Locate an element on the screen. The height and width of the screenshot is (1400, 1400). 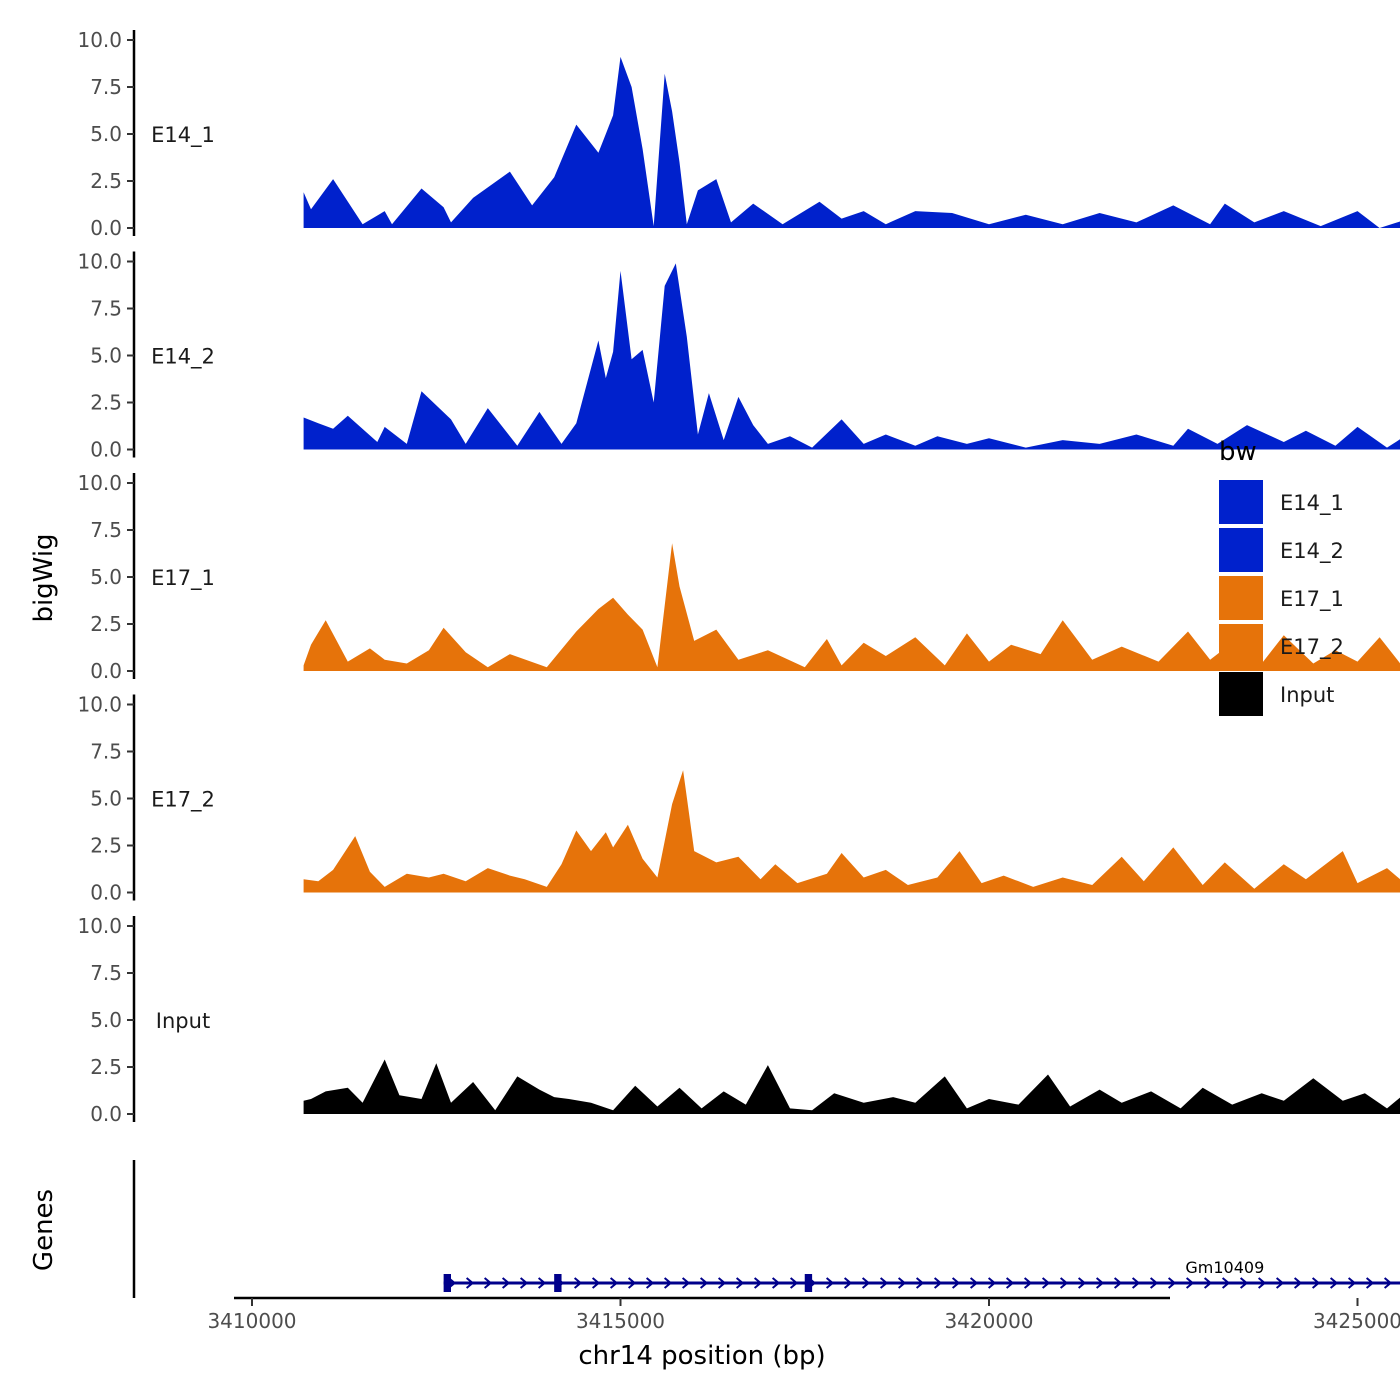
legend: bw E14_1 E14_2 E17_1 E17_2 Input is located at coordinates (1281, 576).